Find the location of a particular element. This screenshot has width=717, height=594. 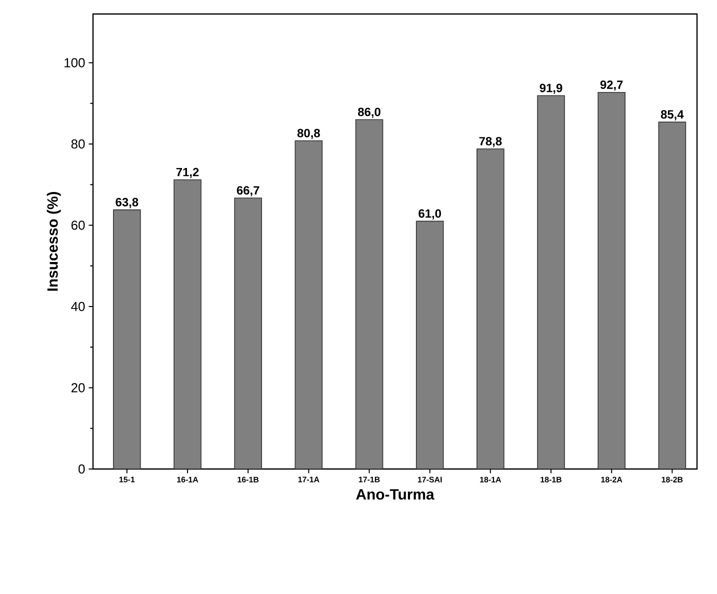

data-label: 92,7 is located at coordinates (611, 85).